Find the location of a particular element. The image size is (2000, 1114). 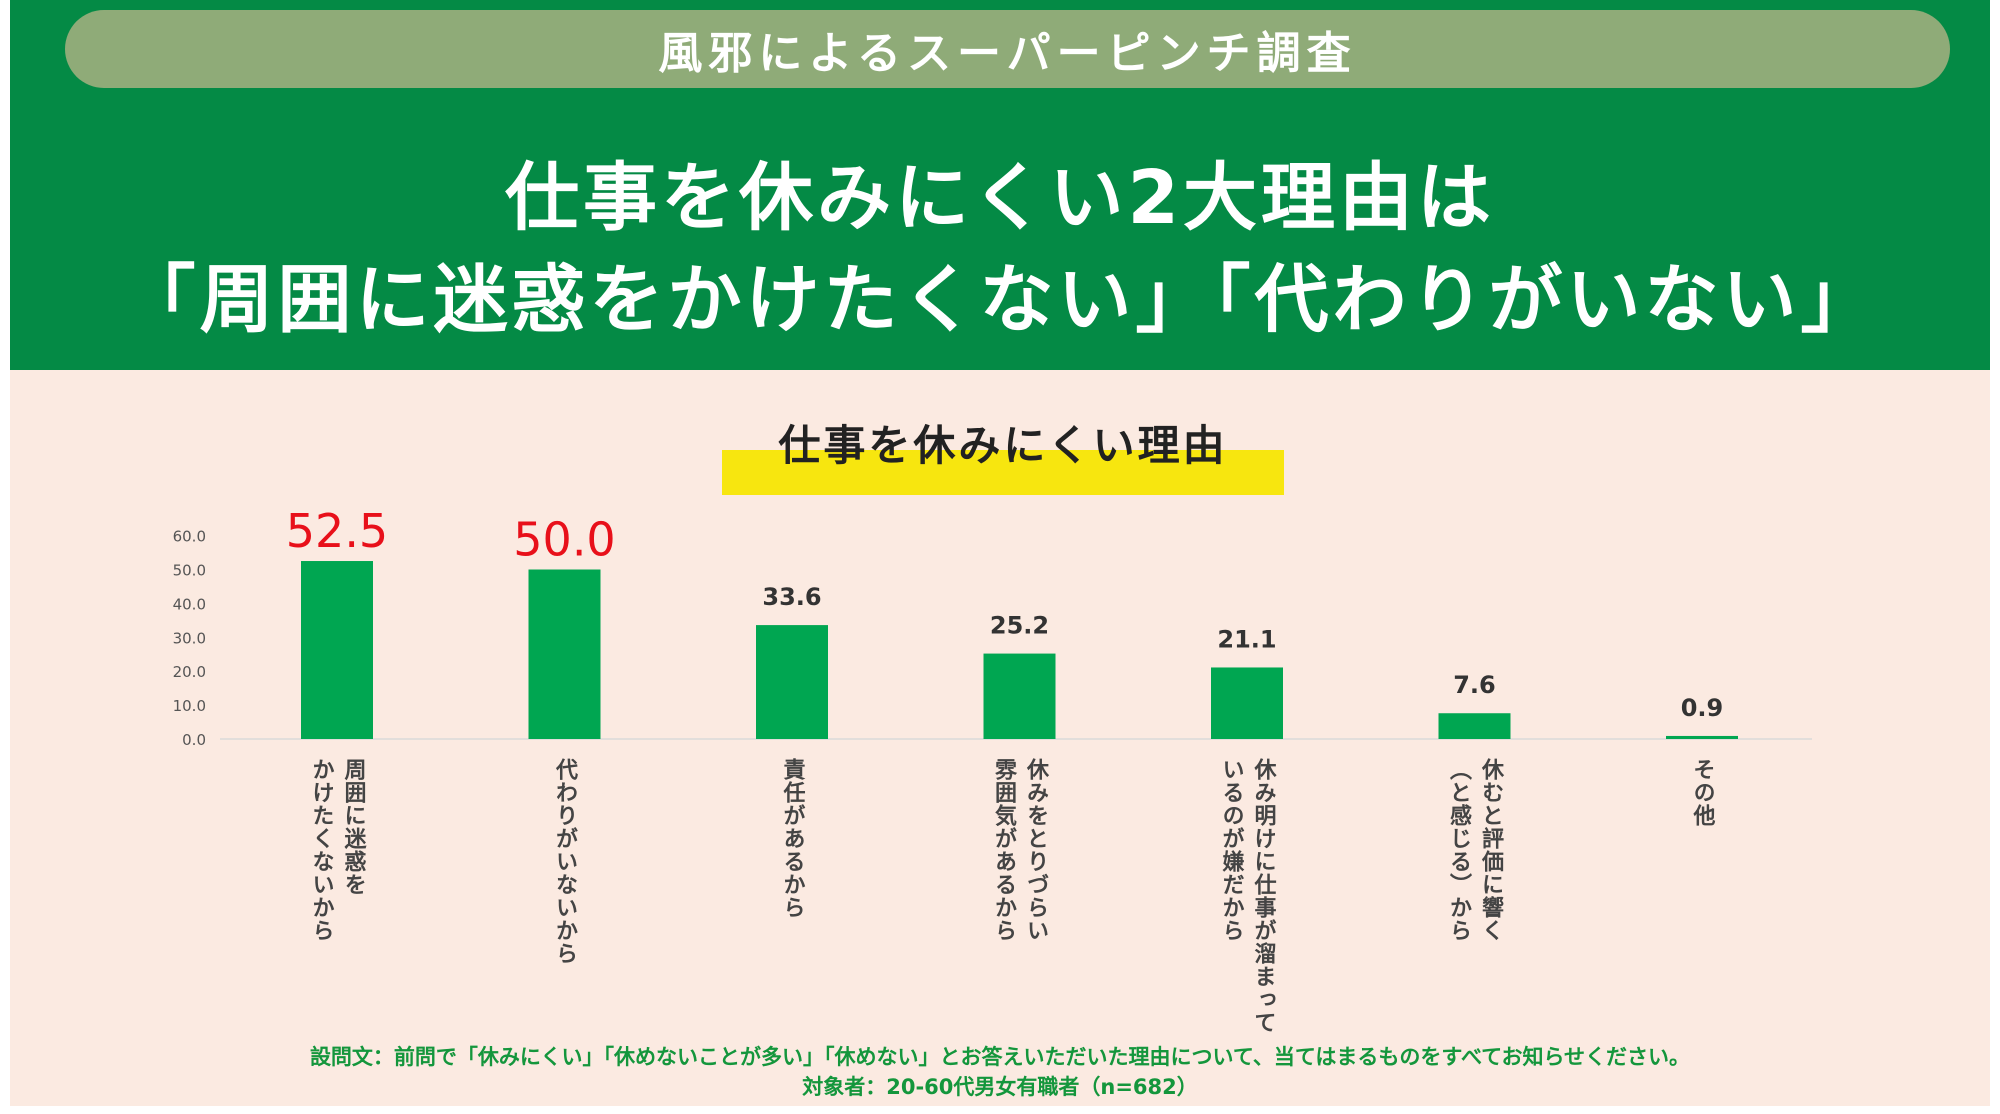

headline-line-1: 仕事を休みにくい2大理由は is located at coordinates (999, 198).